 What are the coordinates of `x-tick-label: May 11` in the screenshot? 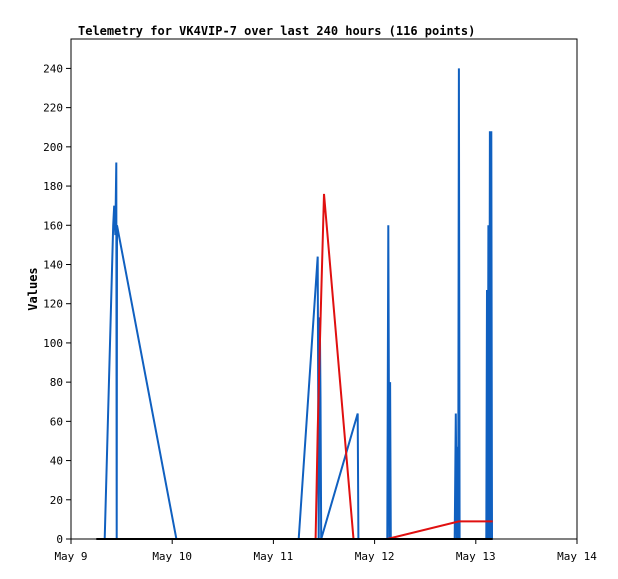 It's located at (274, 556).